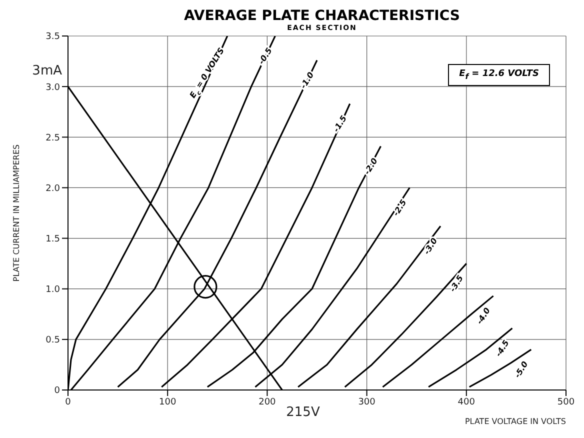  What do you see at coordinates (267, 402) in the screenshot?
I see `x-tick-label: 200` at bounding box center [267, 402].